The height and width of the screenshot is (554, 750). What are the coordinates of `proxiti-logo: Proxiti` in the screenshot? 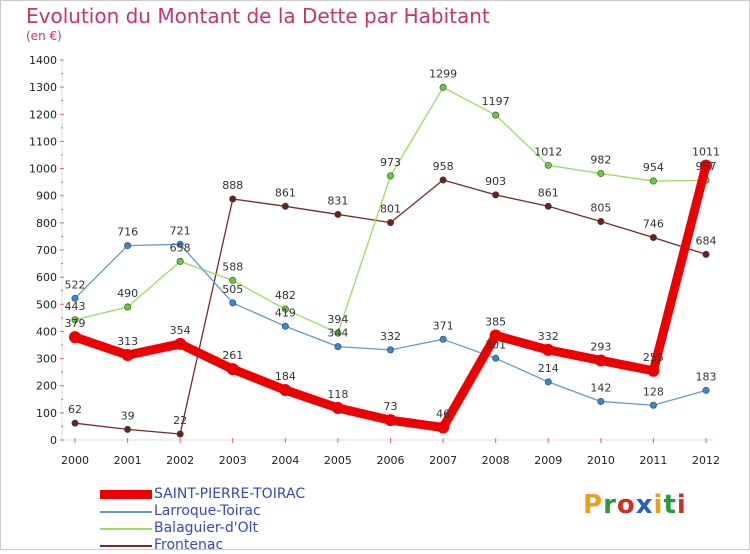 It's located at (635, 505).